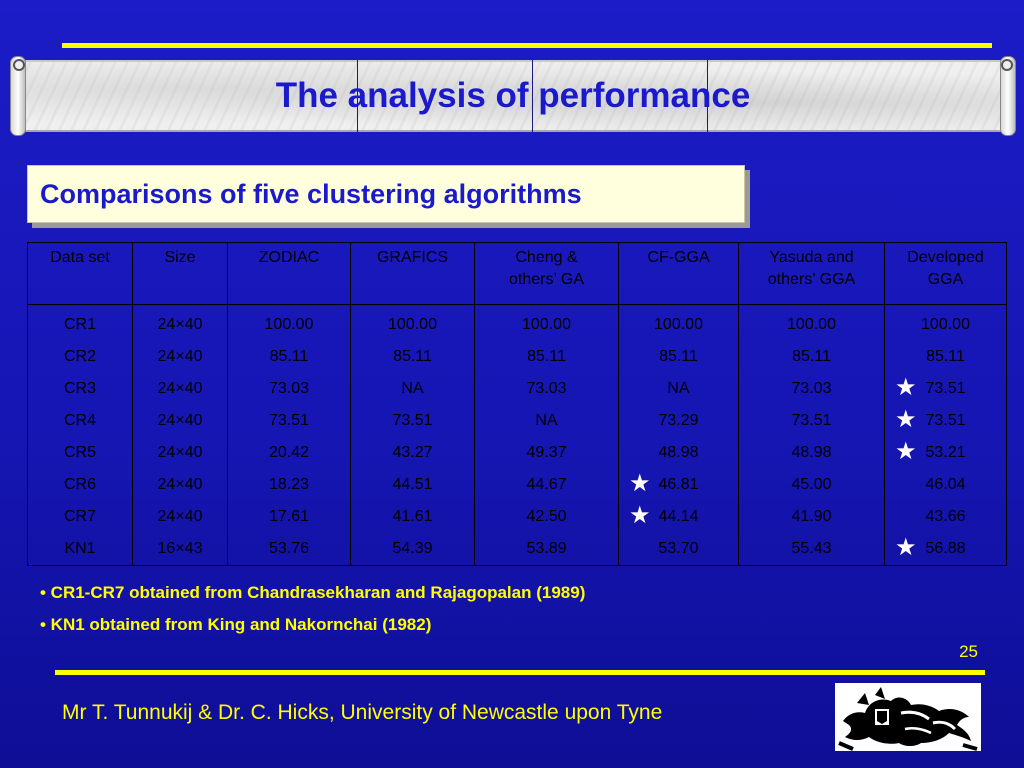 The width and height of the screenshot is (1024, 768). I want to click on table-cell: CR5, so click(80, 453).